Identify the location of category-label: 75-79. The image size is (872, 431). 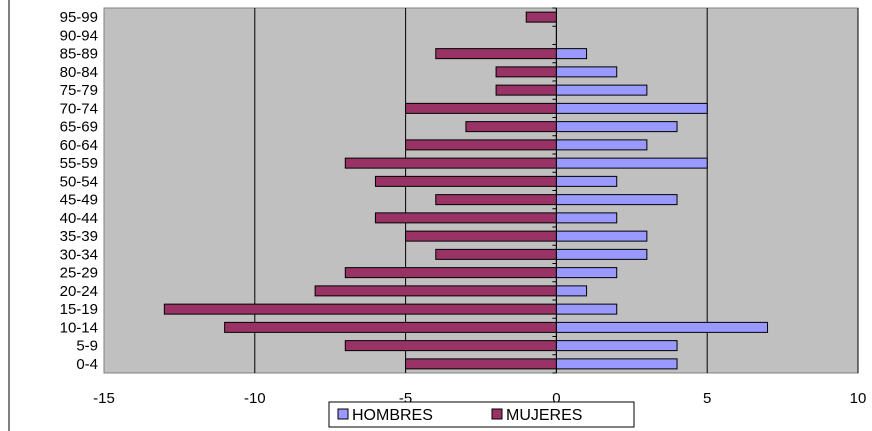
(79, 90).